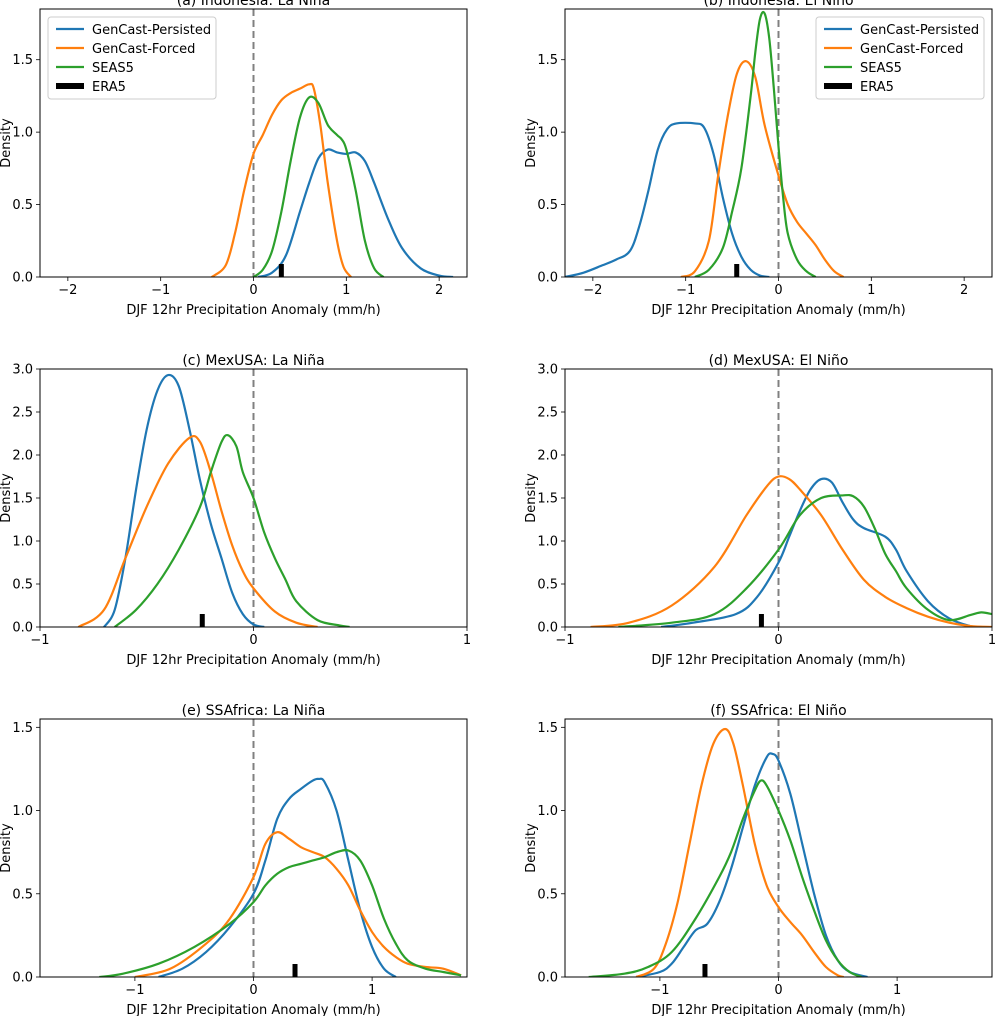 The image size is (996, 1016). I want to click on chart-title: (d) MexUSA: El Niño, so click(779, 361).